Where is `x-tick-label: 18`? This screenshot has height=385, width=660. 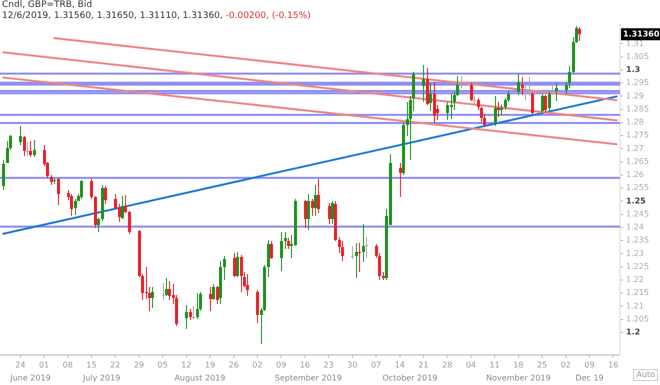 x-tick-label: 18 is located at coordinates (518, 365).